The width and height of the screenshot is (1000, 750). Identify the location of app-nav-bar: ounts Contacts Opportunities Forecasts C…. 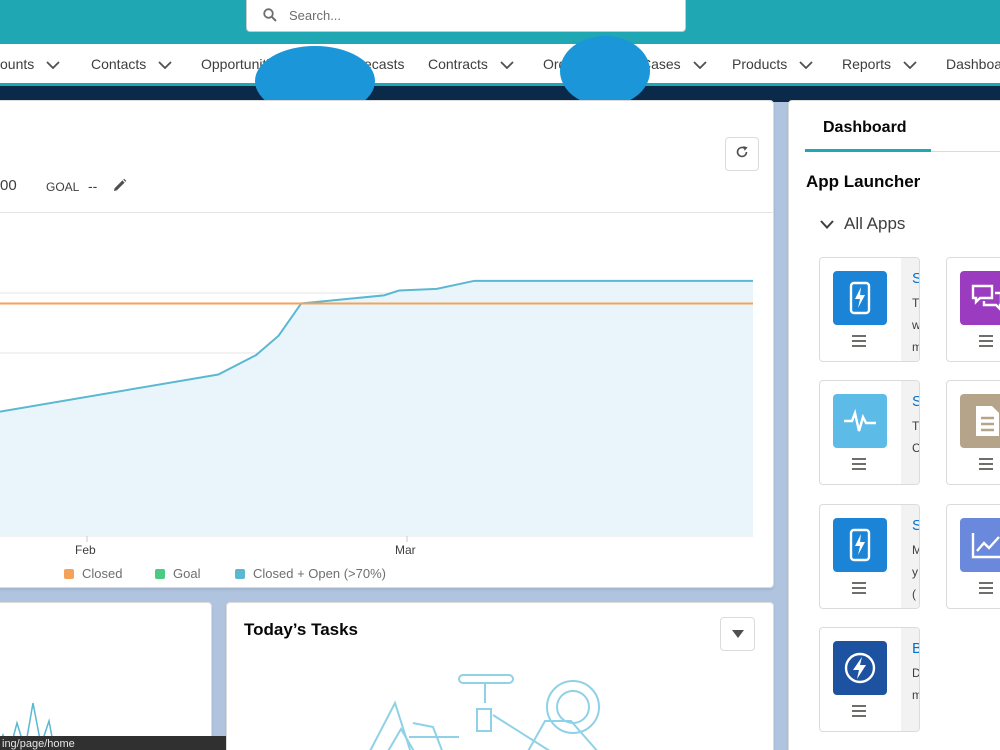
(500, 65).